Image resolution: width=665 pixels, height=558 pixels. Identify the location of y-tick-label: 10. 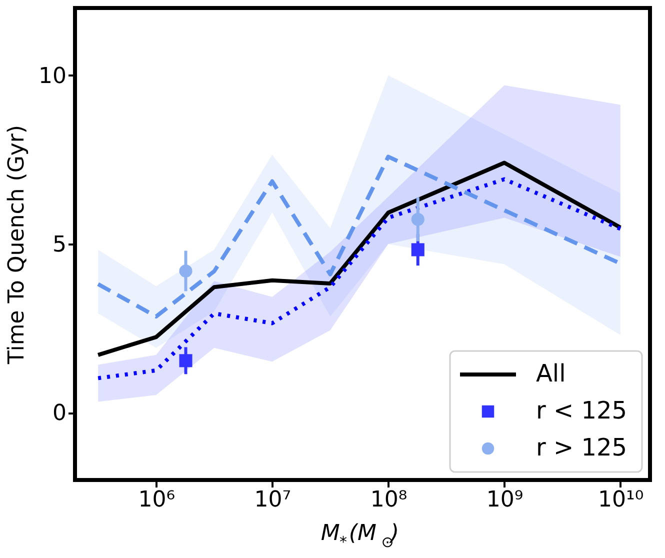
(52, 76).